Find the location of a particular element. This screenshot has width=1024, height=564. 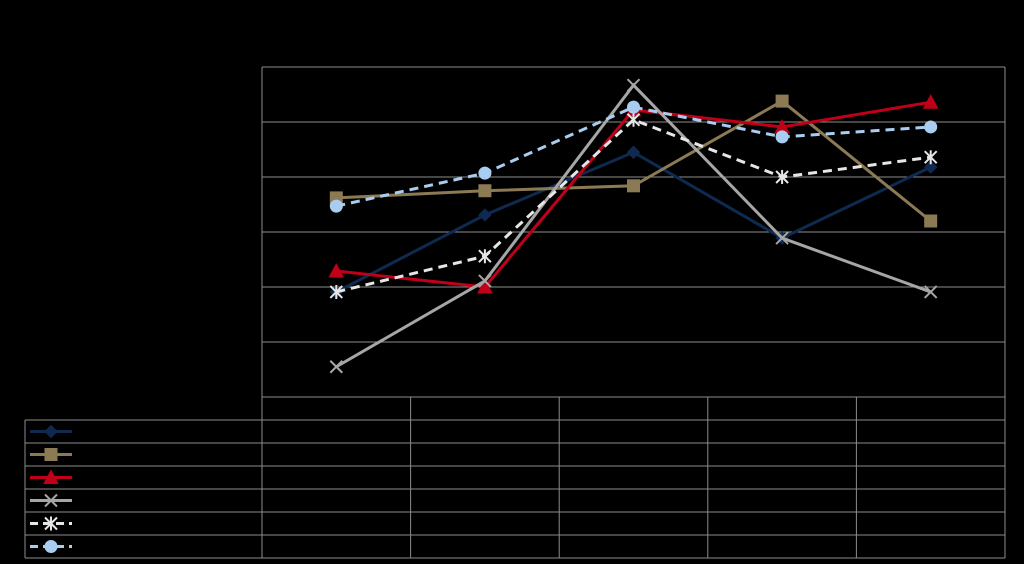

series-line is located at coordinates (633, 156).